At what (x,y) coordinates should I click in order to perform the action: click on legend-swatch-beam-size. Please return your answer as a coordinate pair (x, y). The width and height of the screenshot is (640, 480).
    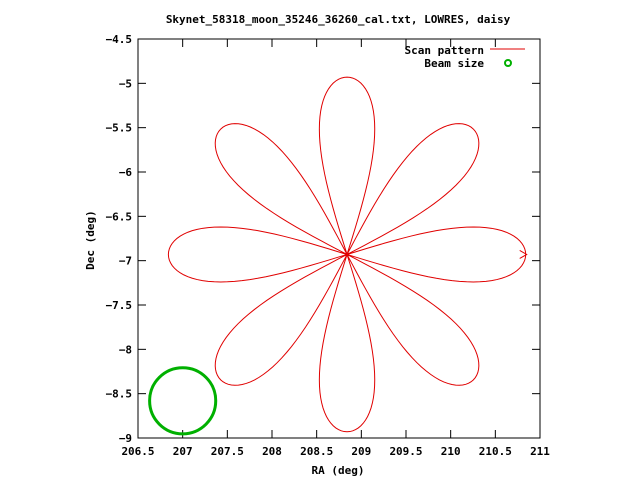
    Looking at the image, I should click on (508, 63).